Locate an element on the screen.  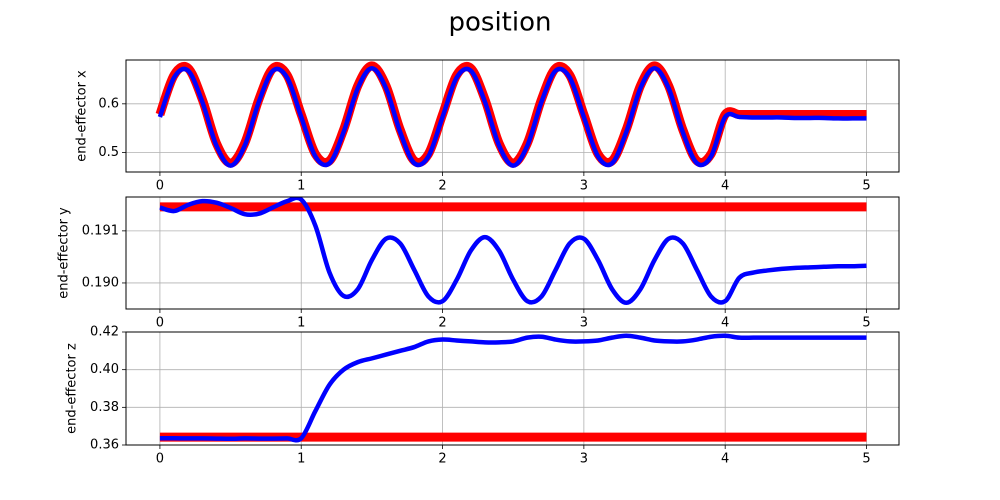
y-tick-label: 0.40 is located at coordinates (104, 369).